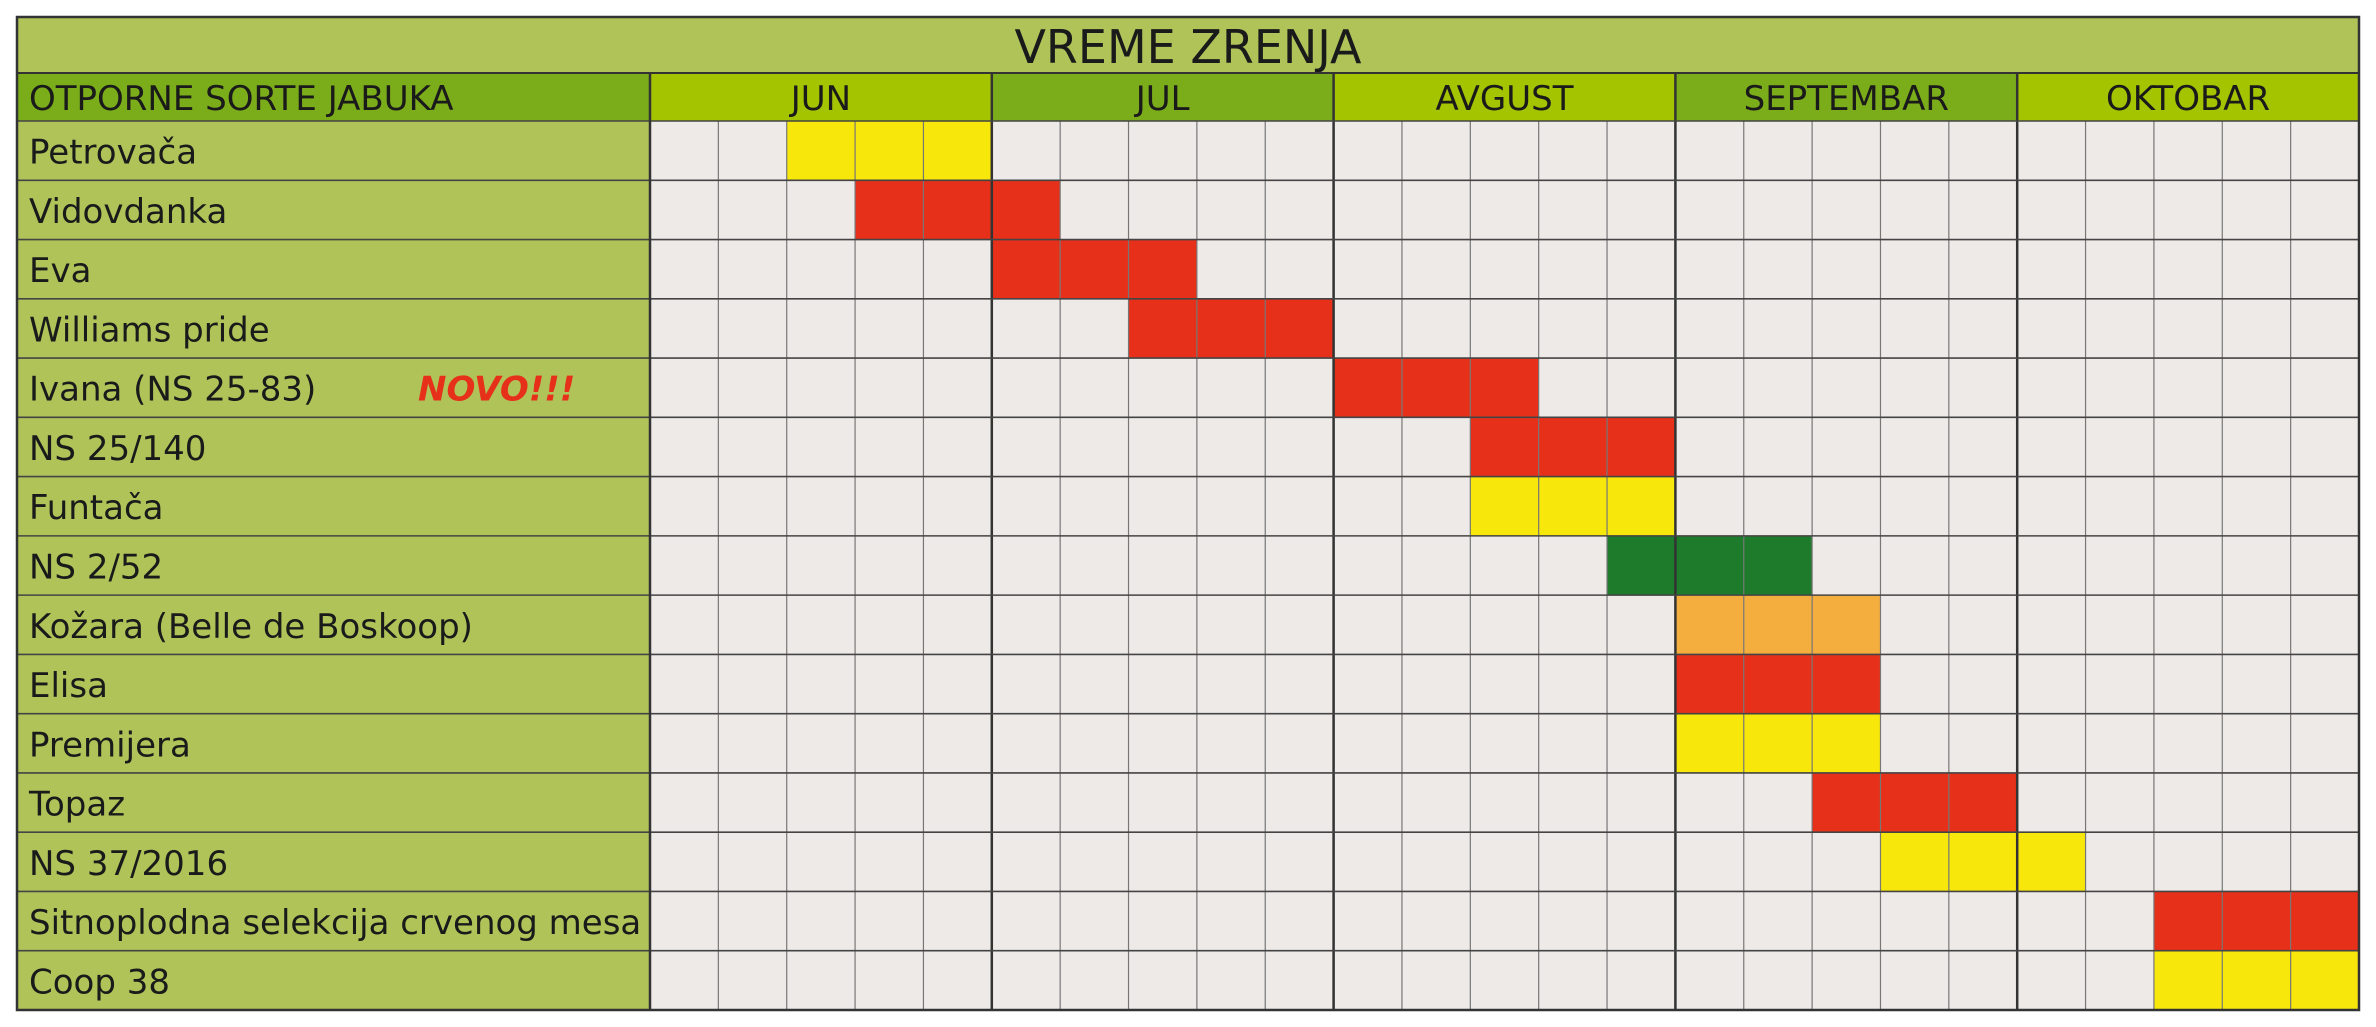 The image size is (2376, 1027). What do you see at coordinates (1188, 45) in the screenshot?
I see `title-cell` at bounding box center [1188, 45].